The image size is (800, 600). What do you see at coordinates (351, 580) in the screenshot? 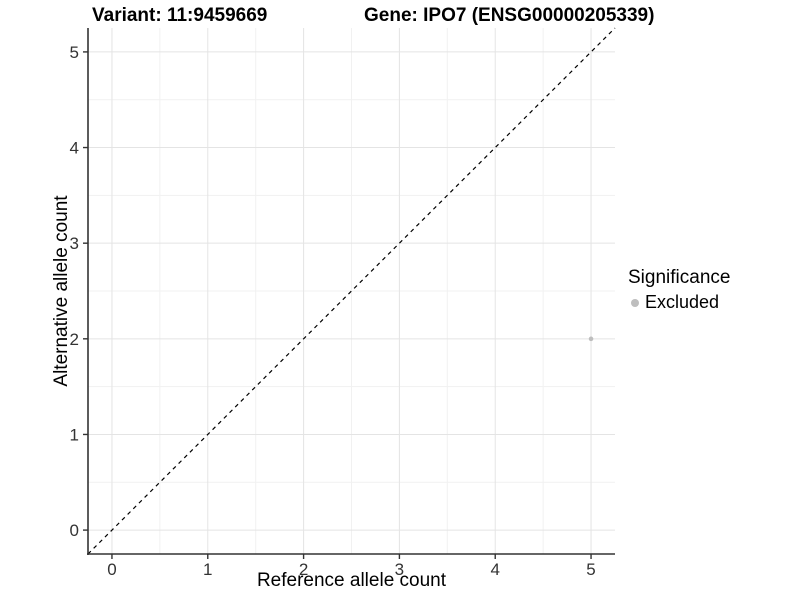
I see `x-axis-title: Reference allele count` at bounding box center [351, 580].